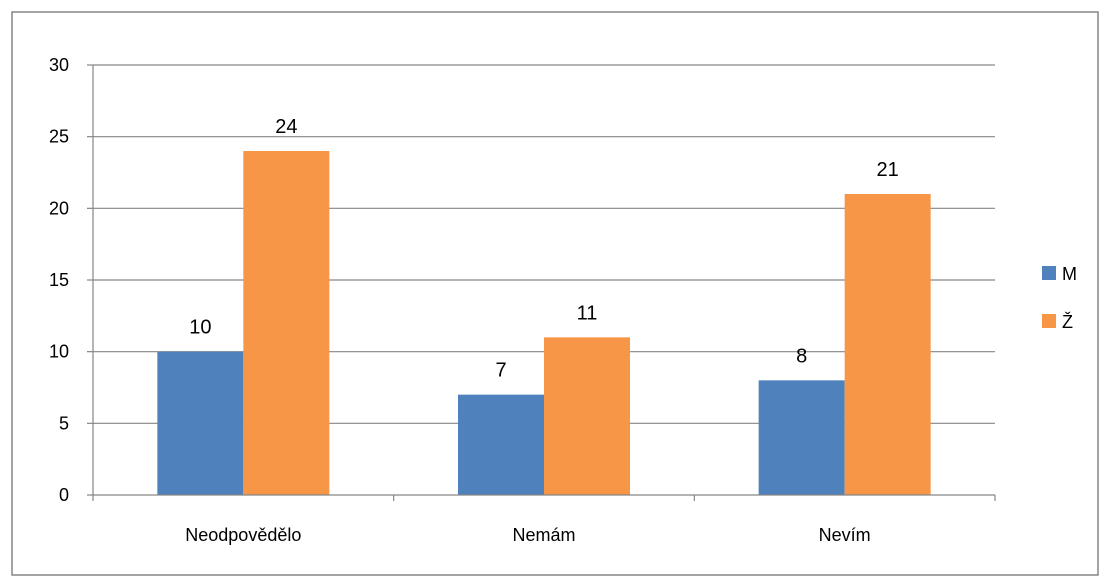 Image resolution: width=1101 pixels, height=578 pixels. What do you see at coordinates (59, 352) in the screenshot?
I see `y-tick-label: 10` at bounding box center [59, 352].